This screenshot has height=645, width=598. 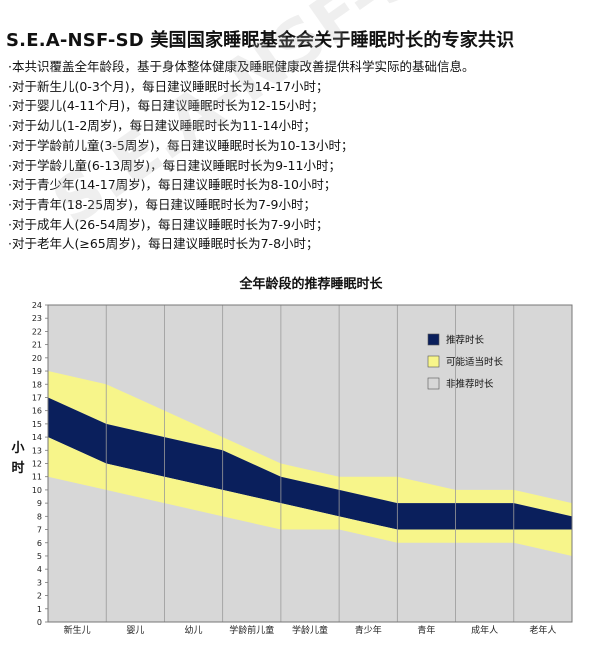 What do you see at coordinates (168, 224) in the screenshot?
I see `note-adult: ·对于成年人(26-54周岁)，每日建议睡眠时长为7-9小时；` at bounding box center [168, 224].